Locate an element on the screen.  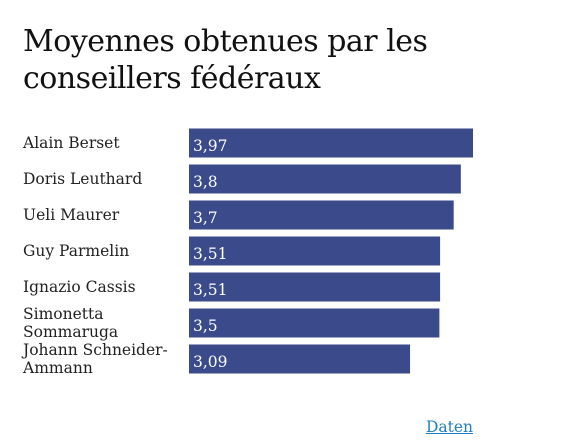
bar-value-label: 3,8 is located at coordinates (205, 182).